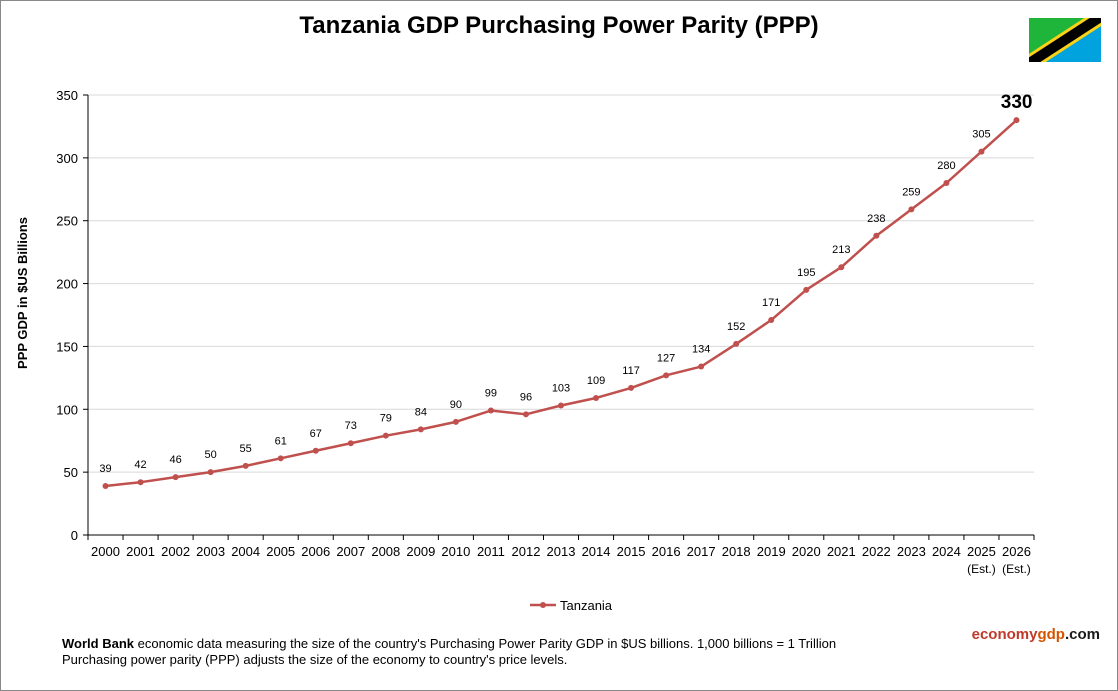 The height and width of the screenshot is (691, 1118). I want to click on data-label: 67, so click(316, 434).